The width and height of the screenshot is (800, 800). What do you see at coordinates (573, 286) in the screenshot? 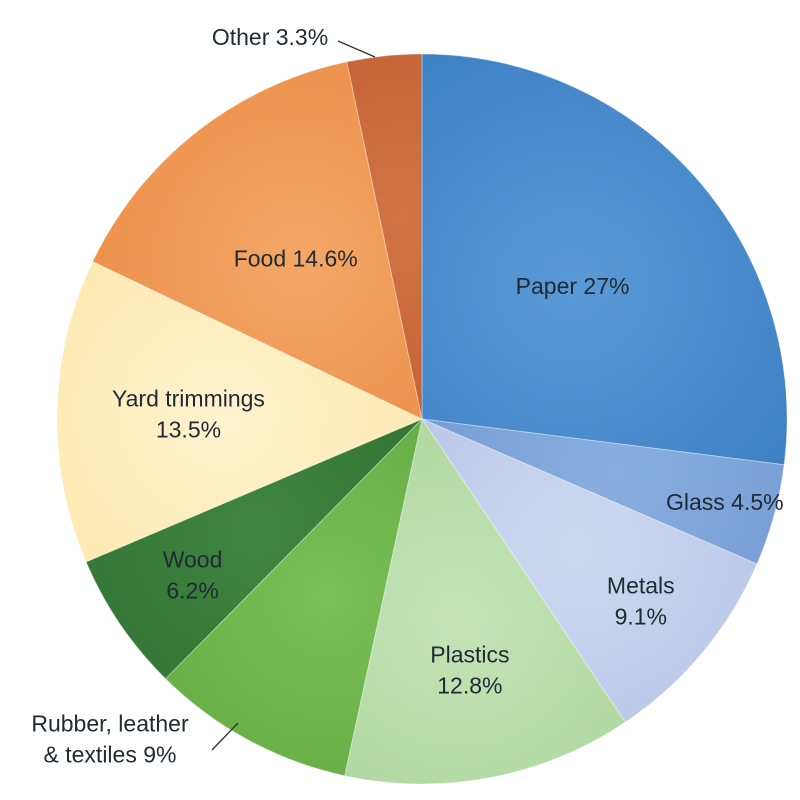
I see `slice-label-paper: Paper 27%` at bounding box center [573, 286].